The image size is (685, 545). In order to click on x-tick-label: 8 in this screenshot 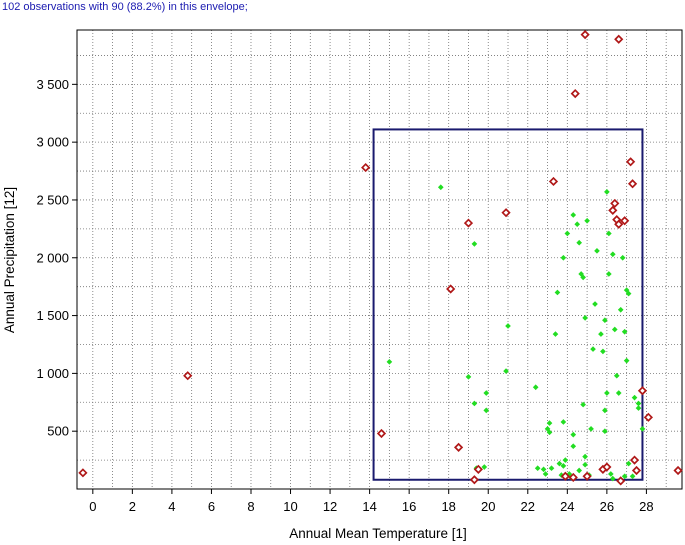, I will do `click(250, 506)`.